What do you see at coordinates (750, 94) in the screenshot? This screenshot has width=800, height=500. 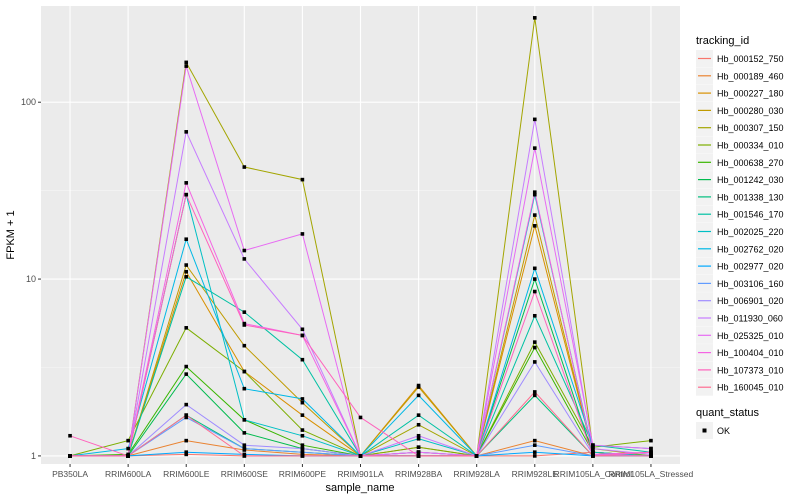 I see `legend-label: Hb_000227_180` at bounding box center [750, 94].